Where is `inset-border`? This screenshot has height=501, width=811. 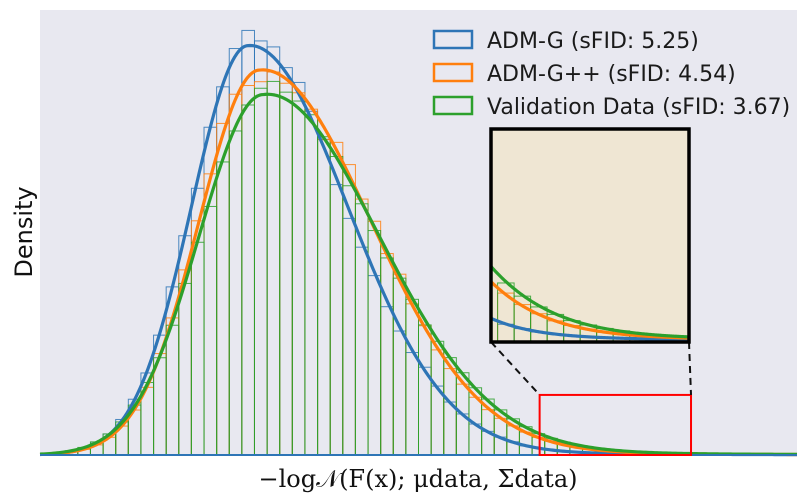
inset-border is located at coordinates (590, 235).